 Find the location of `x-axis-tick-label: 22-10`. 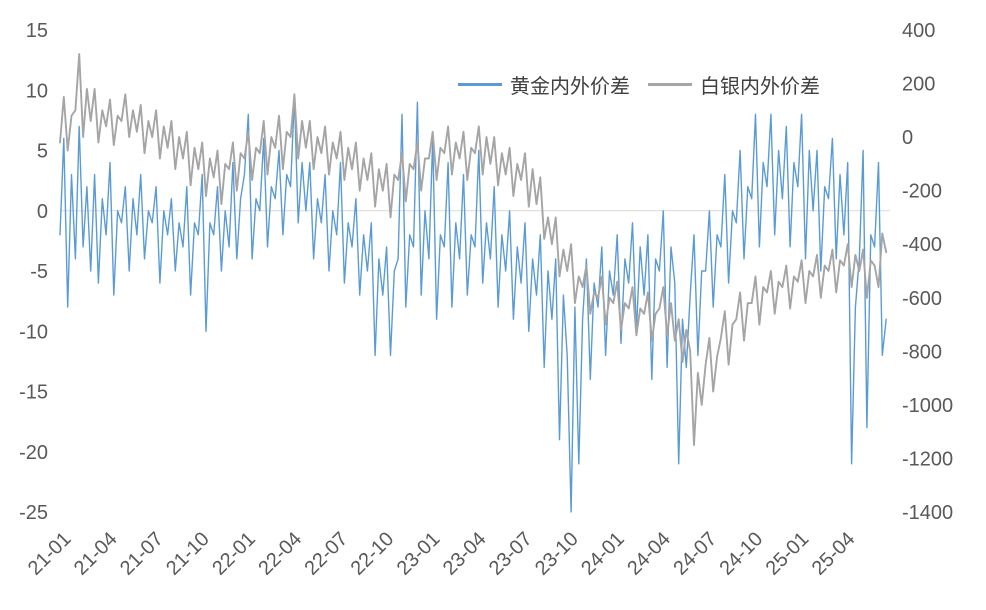

x-axis-tick-label: 22-10 is located at coordinates (373, 554).